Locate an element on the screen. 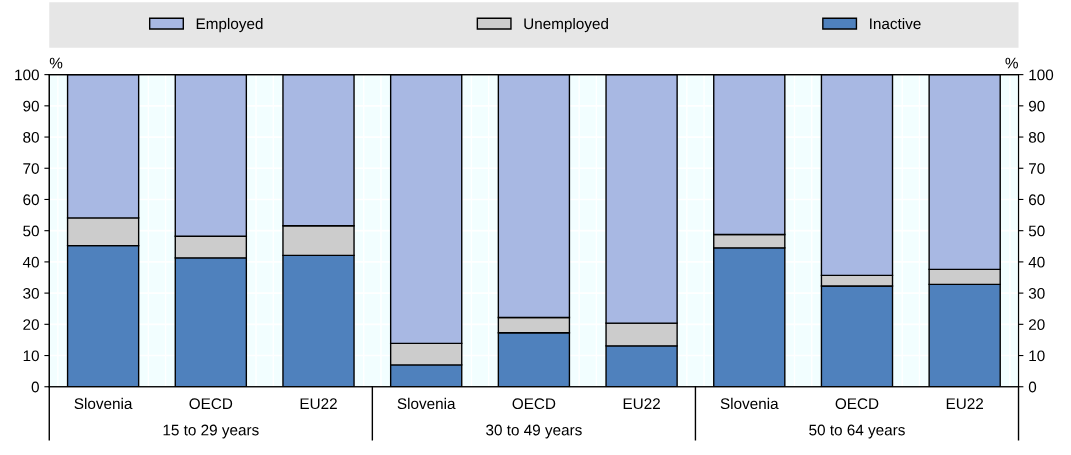 The image size is (1071, 455). y2-tick-label: 50 is located at coordinates (1036, 231).